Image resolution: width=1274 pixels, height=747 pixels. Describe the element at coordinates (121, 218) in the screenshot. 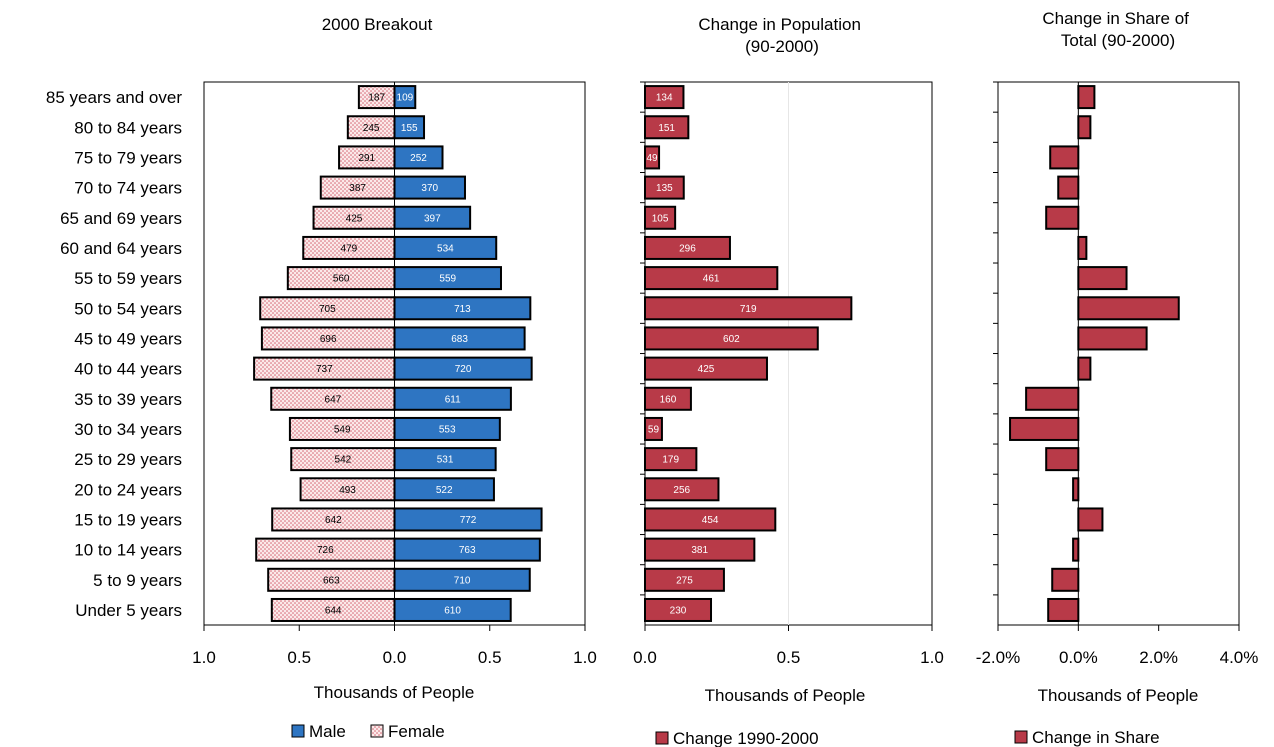

I see `category-label: 65 and 69 years` at that location.